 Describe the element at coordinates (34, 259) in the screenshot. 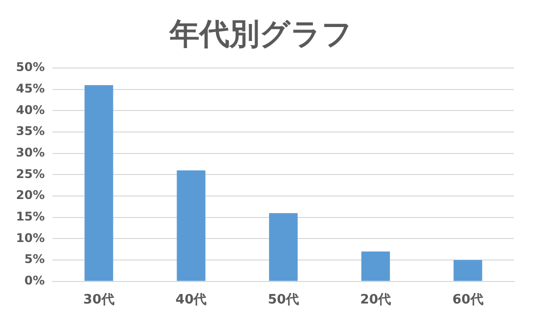

I see `y-tick-label: 5%` at that location.